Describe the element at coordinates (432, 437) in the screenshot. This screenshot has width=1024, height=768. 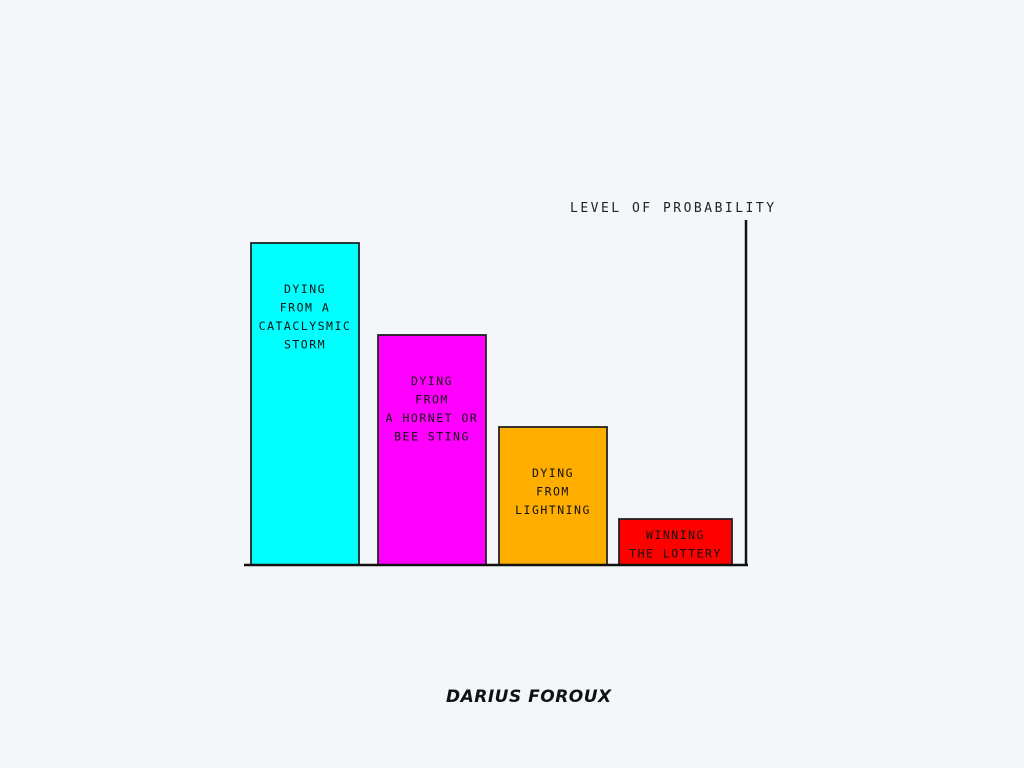
I see `bar-label: BEE STING` at that location.